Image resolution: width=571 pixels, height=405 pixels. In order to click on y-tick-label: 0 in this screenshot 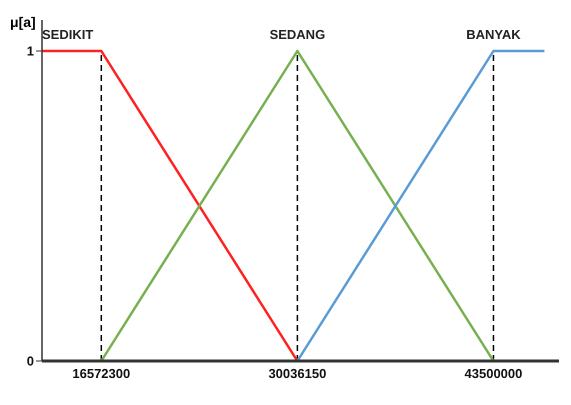, I will do `click(30, 361)`.